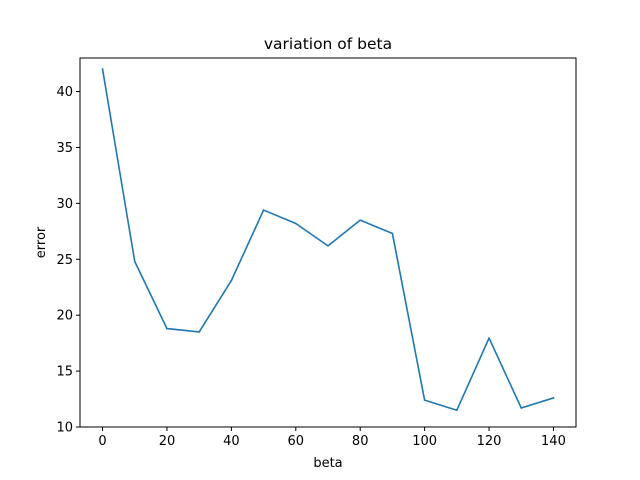 The width and height of the screenshot is (640, 480). Describe the element at coordinates (102, 441) in the screenshot. I see `x-tick-label: 0` at that location.